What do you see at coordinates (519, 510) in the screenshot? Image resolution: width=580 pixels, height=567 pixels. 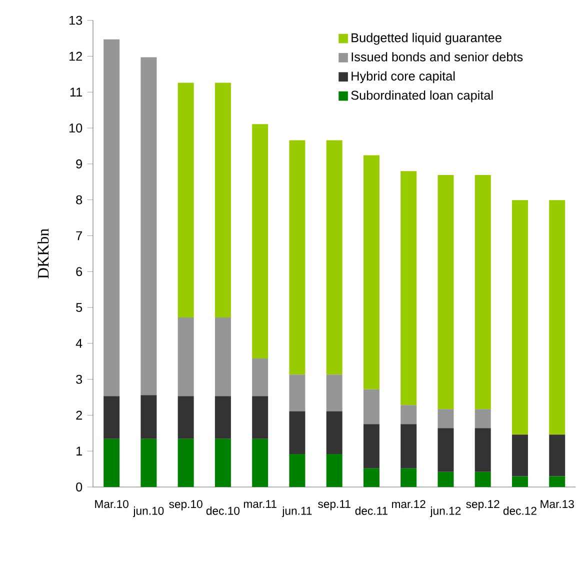 I see `x-tick-label: dec.12` at bounding box center [519, 510].